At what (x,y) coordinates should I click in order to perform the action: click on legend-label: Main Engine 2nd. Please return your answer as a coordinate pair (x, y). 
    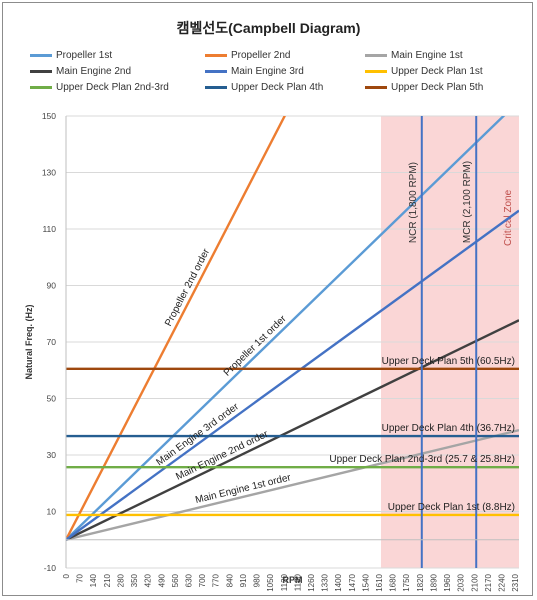
    Looking at the image, I should click on (94, 71).